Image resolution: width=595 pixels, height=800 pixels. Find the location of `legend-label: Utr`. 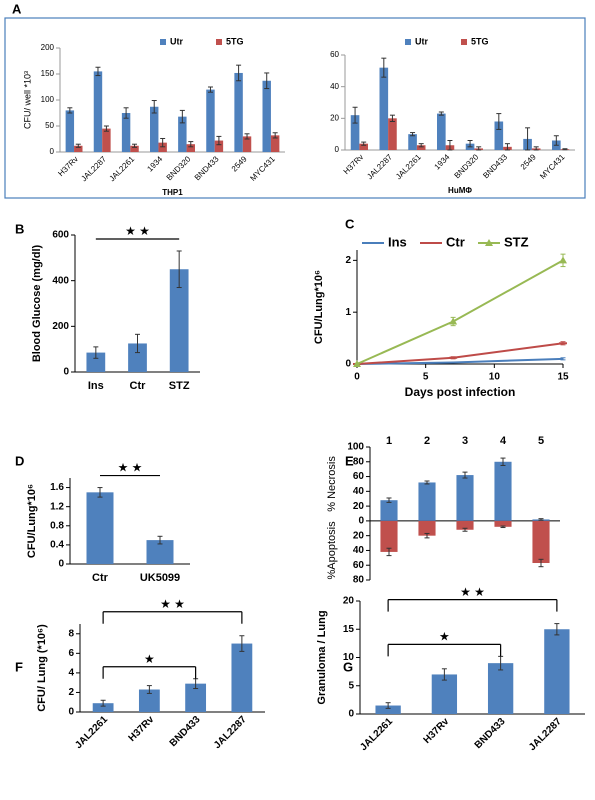

legend-label: Utr is located at coordinates (421, 41).